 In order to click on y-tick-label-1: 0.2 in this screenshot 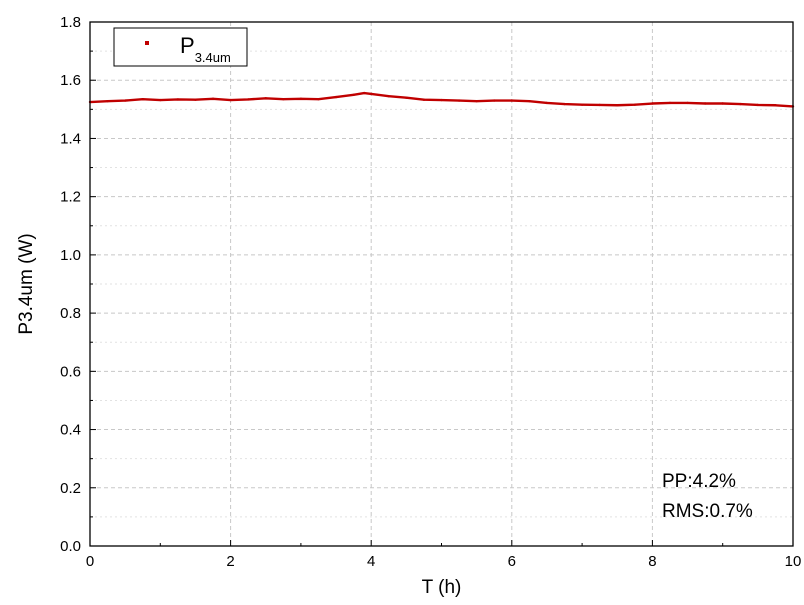, I will do `click(70, 488)`.